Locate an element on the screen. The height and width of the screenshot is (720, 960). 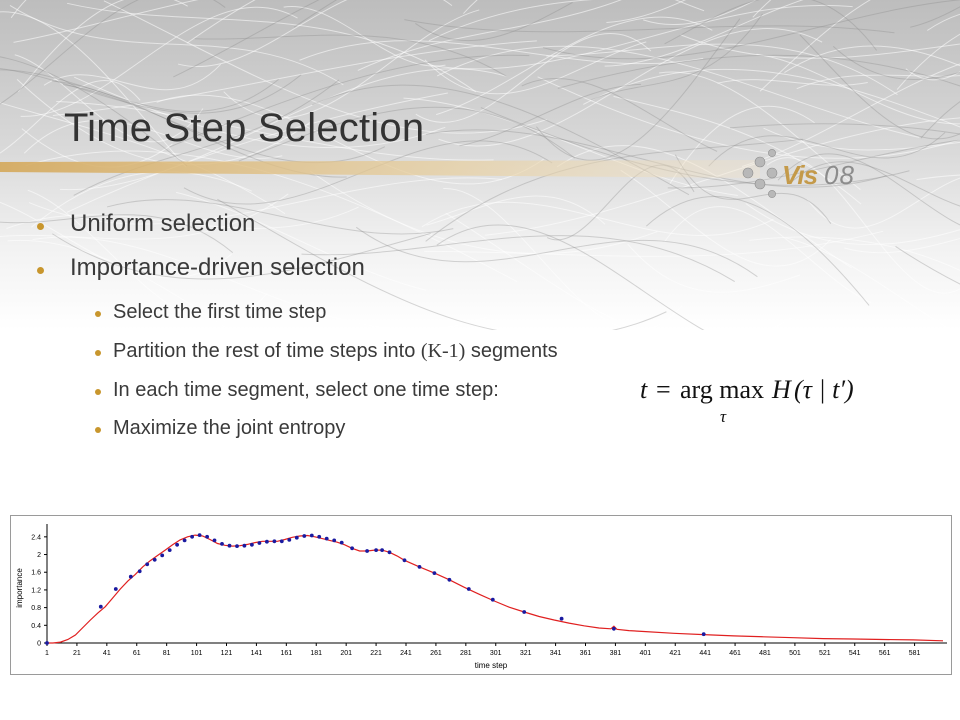
x-tick-label: 41 is located at coordinates (107, 653).